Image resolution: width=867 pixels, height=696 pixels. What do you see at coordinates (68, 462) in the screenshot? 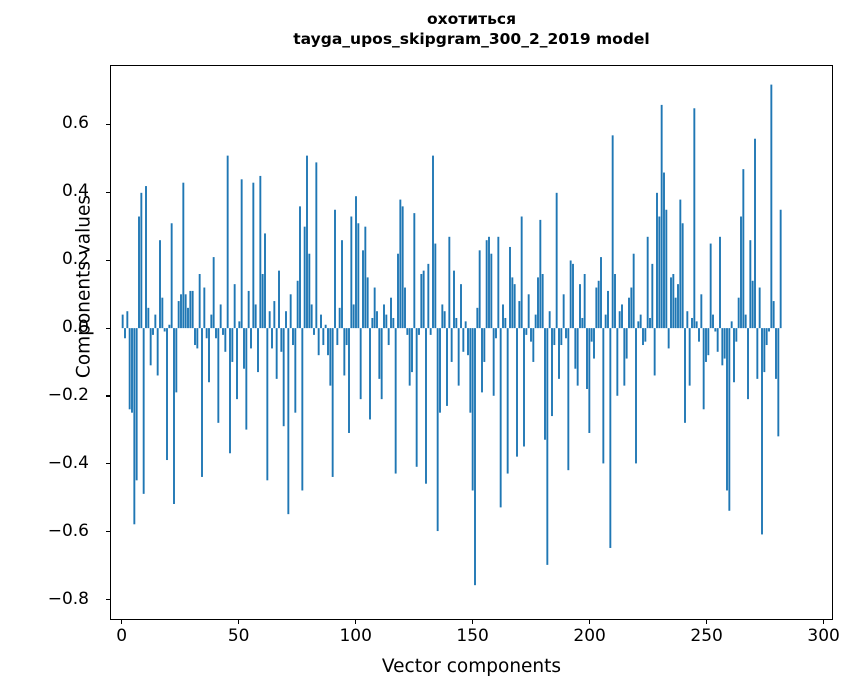
I see `y-tick-label: −0.4` at bounding box center [68, 462].